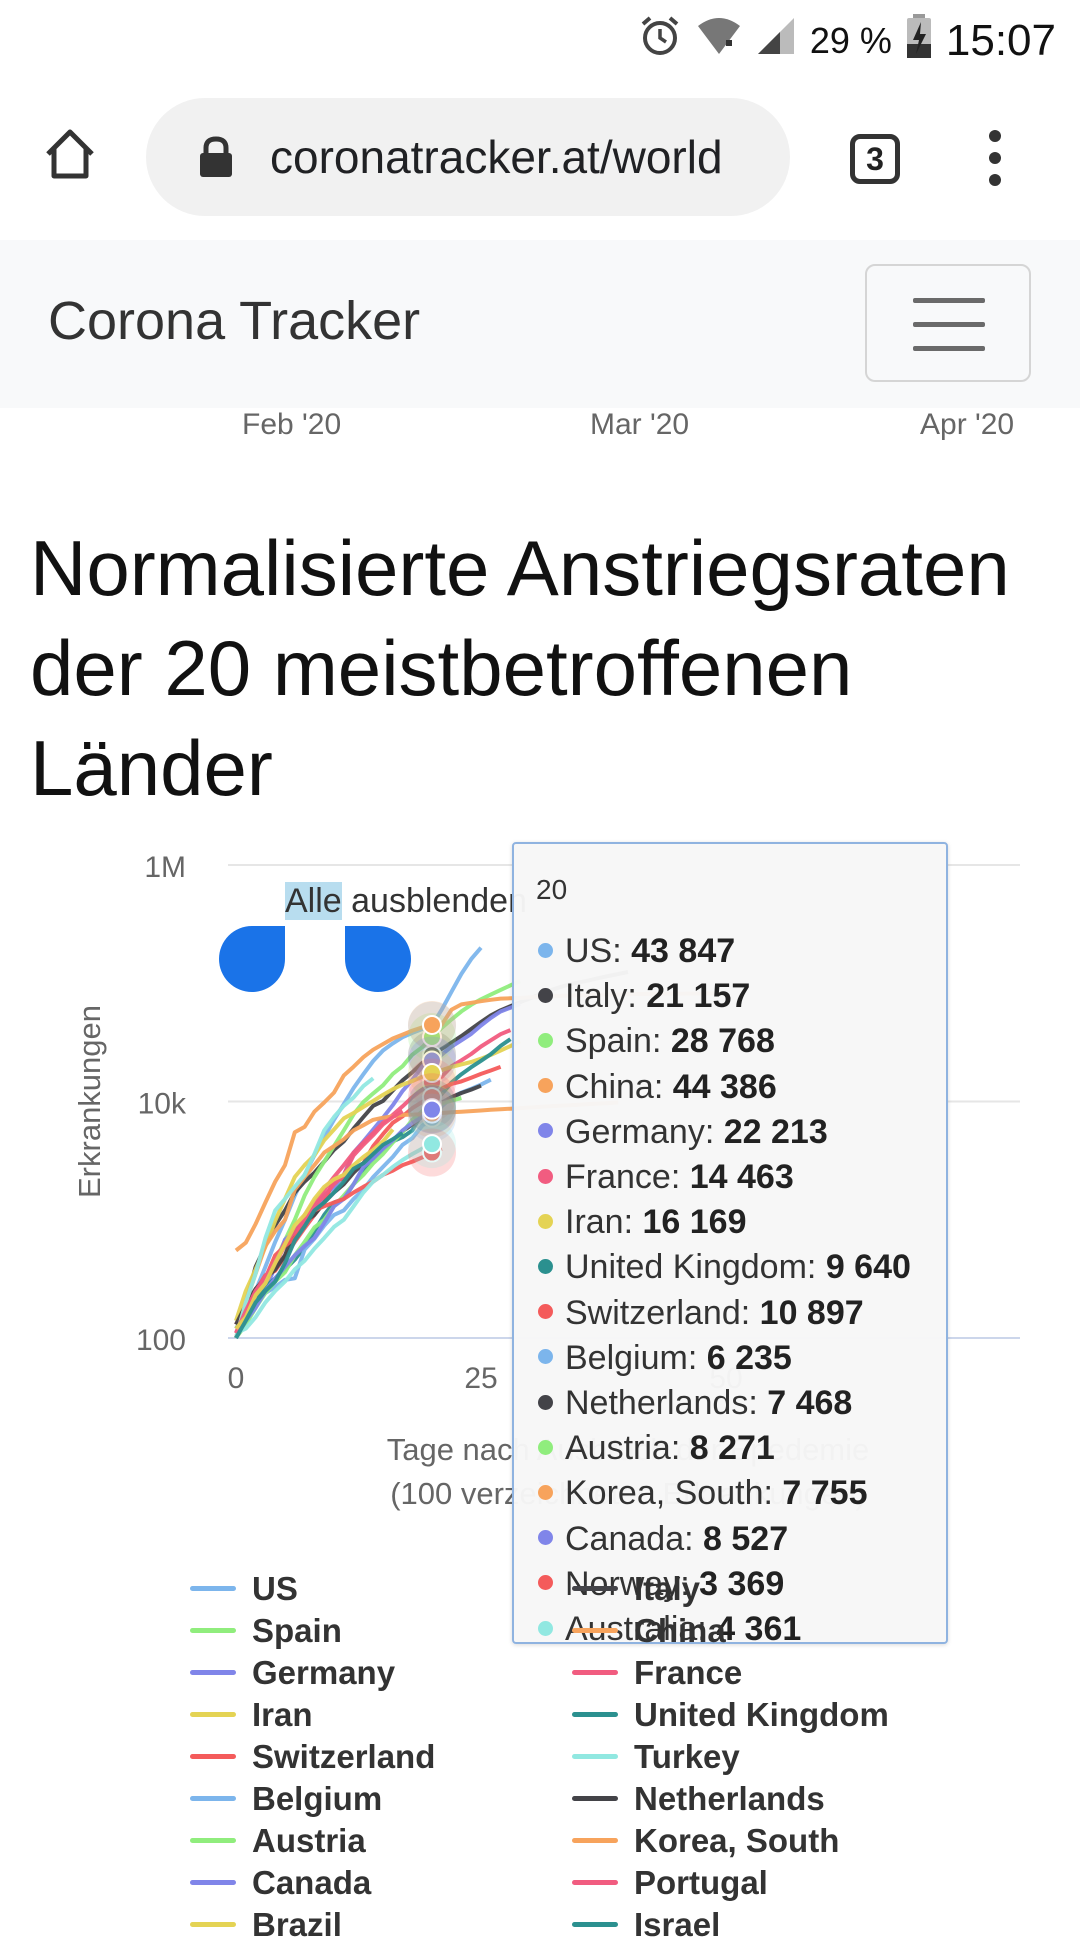  What do you see at coordinates (266, 1632) in the screenshot?
I see `legend-item-spain: Spain` at bounding box center [266, 1632].